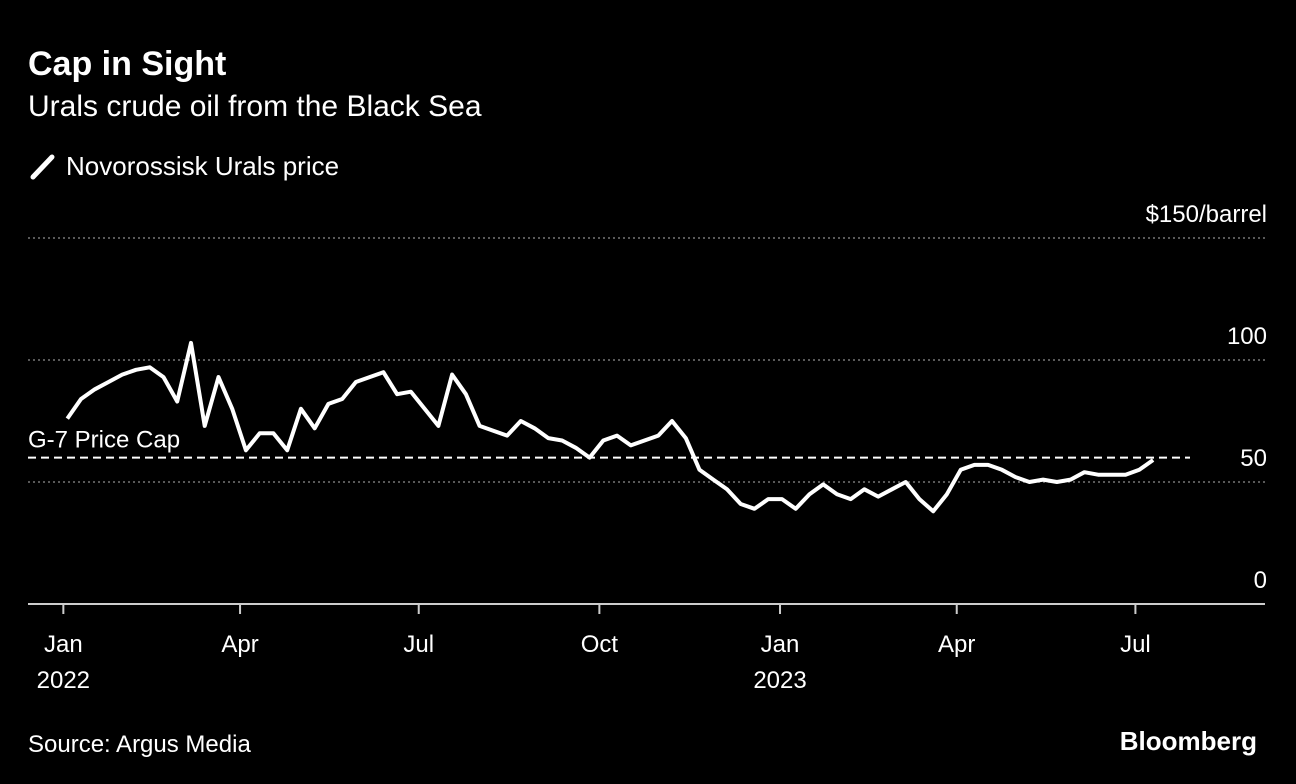  What do you see at coordinates (139, 744) in the screenshot?
I see `source: Source: Argus Media` at bounding box center [139, 744].